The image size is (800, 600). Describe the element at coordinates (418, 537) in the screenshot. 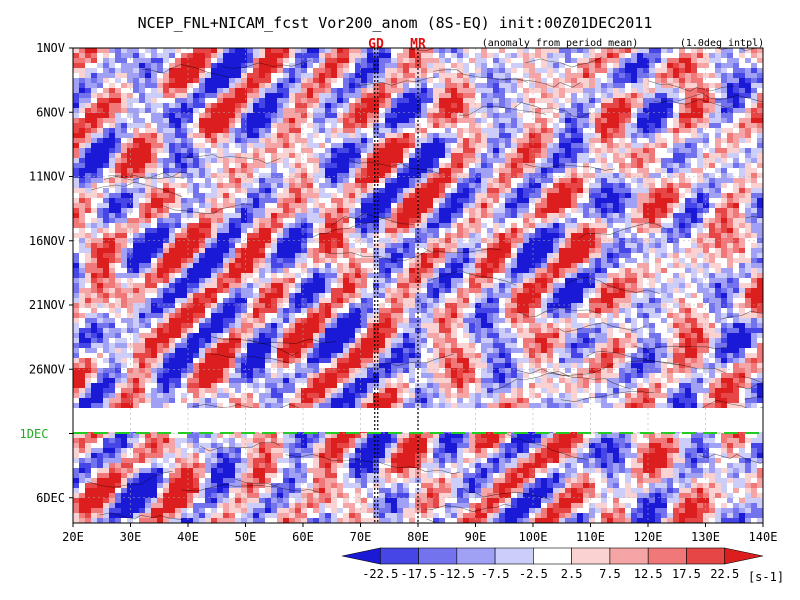

I see `x-tick-label: 80E` at that location.